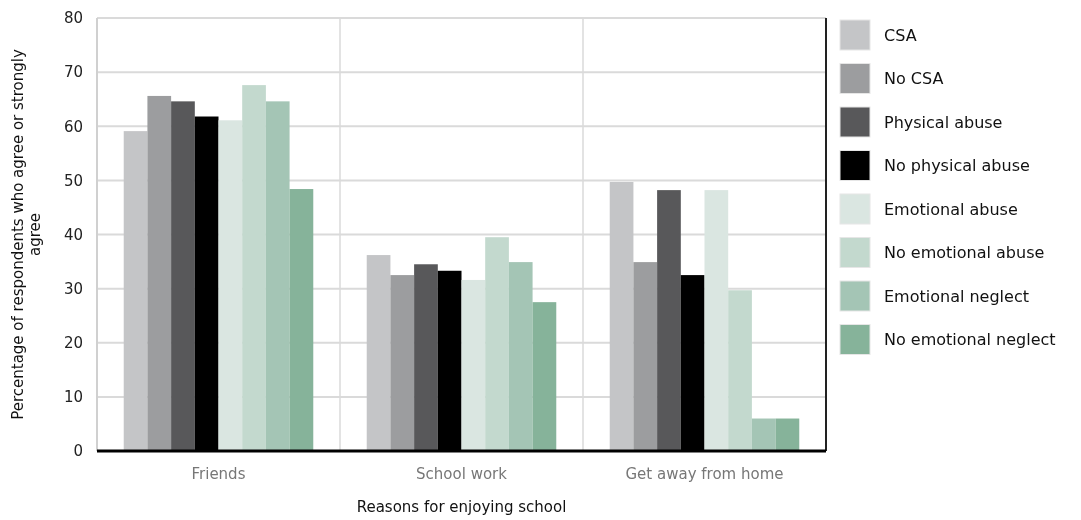 This screenshot has height=520, width=1081. What do you see at coordinates (943, 122) in the screenshot?
I see `legend-label: Physical abuse` at bounding box center [943, 122].